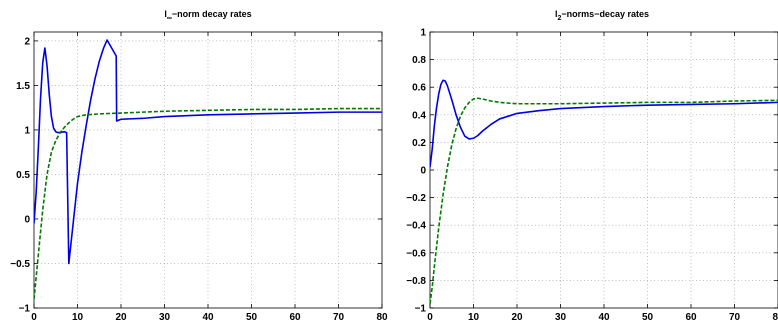  What do you see at coordinates (517, 317) in the screenshot?
I see `l2-x-tick-label: 20` at bounding box center [517, 317].